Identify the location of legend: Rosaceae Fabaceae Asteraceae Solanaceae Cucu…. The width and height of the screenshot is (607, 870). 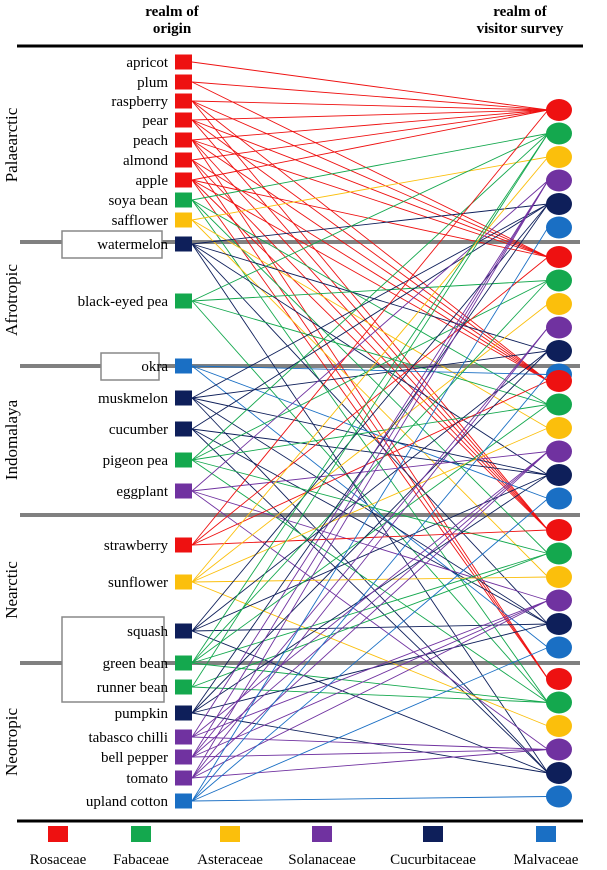
(304, 847).